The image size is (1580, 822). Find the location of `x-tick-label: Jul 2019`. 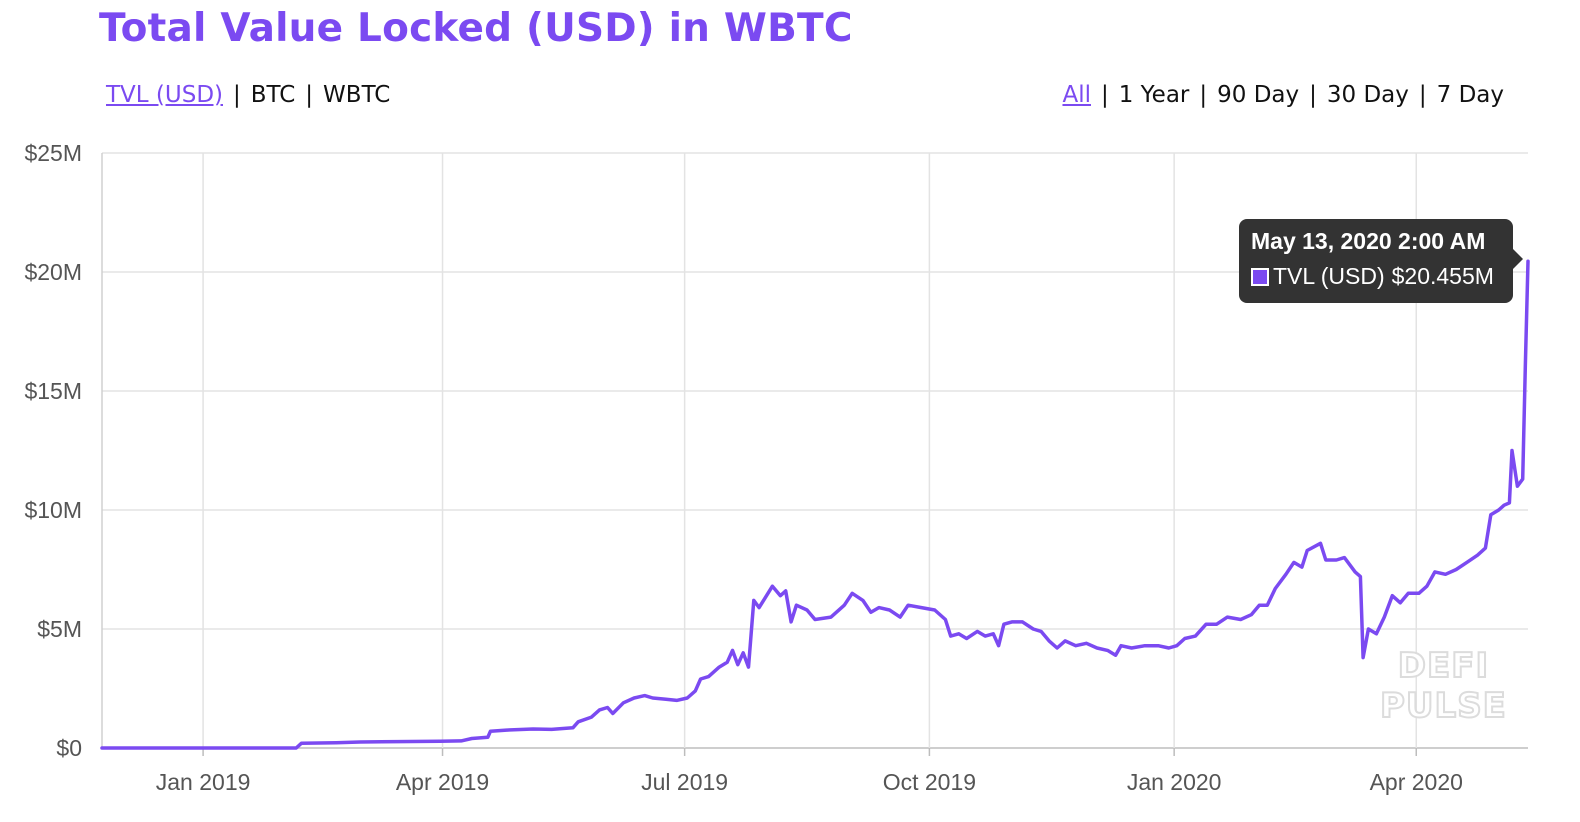

x-tick-label: Jul 2019 is located at coordinates (684, 782).